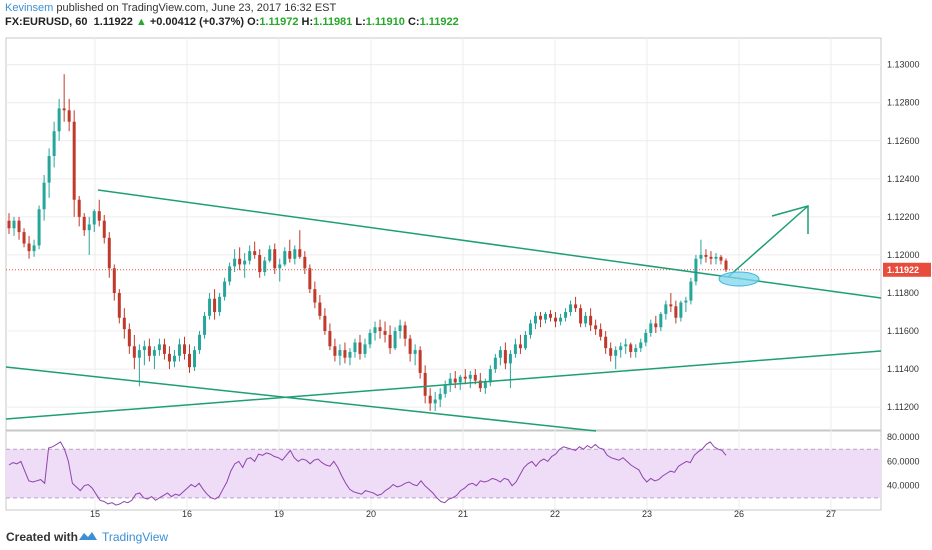 Image resolution: width=932 pixels, height=550 pixels. What do you see at coordinates (46, 22) in the screenshot?
I see `symbol-label: FX:EURUSD, 60` at bounding box center [46, 22].